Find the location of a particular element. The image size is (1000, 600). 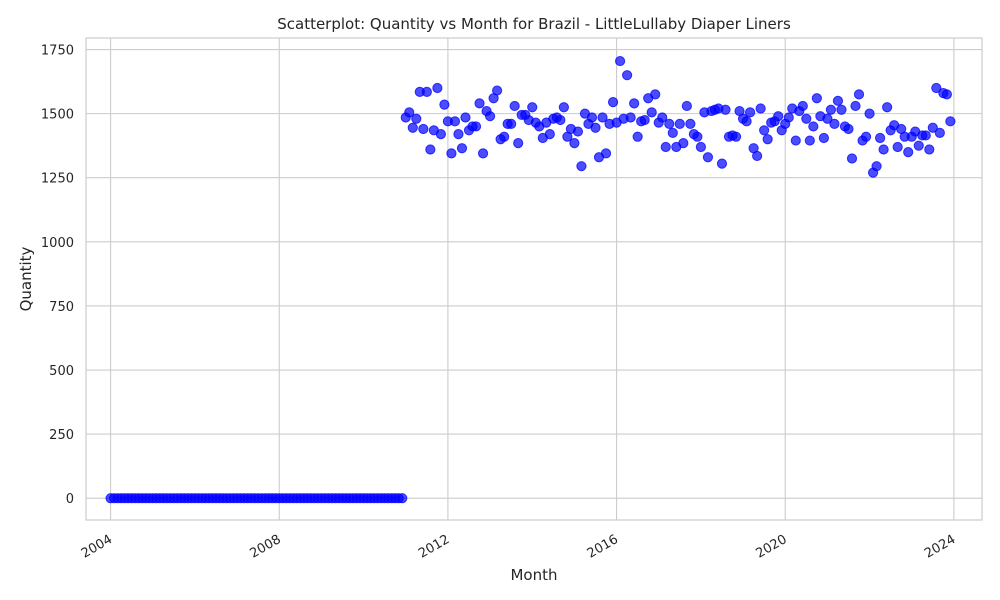

x-tick-label: 2024 is located at coordinates (940, 547).